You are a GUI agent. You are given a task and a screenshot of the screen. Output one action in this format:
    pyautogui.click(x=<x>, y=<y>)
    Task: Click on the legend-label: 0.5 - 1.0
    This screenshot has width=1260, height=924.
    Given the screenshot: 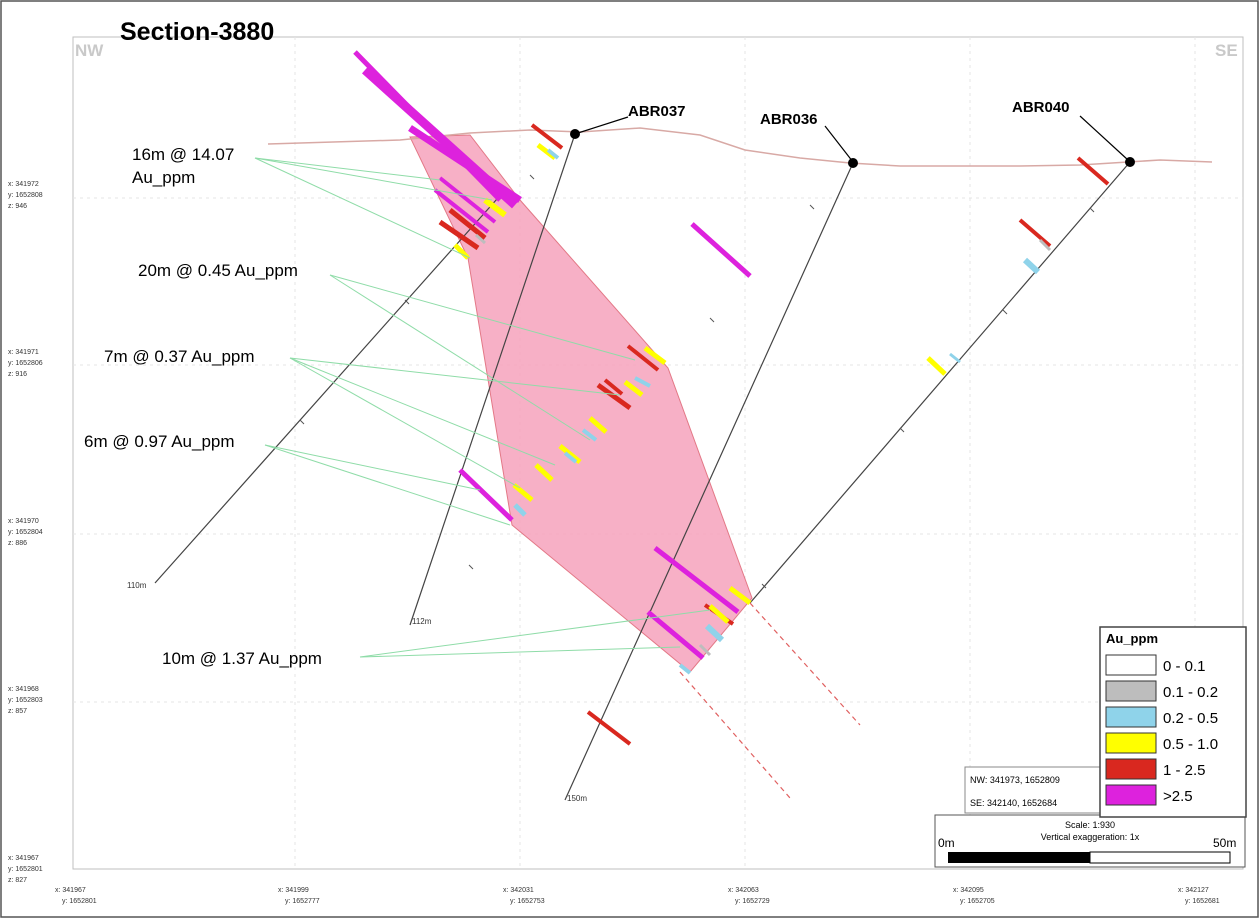 What is the action you would take?
    pyautogui.click(x=1190, y=744)
    